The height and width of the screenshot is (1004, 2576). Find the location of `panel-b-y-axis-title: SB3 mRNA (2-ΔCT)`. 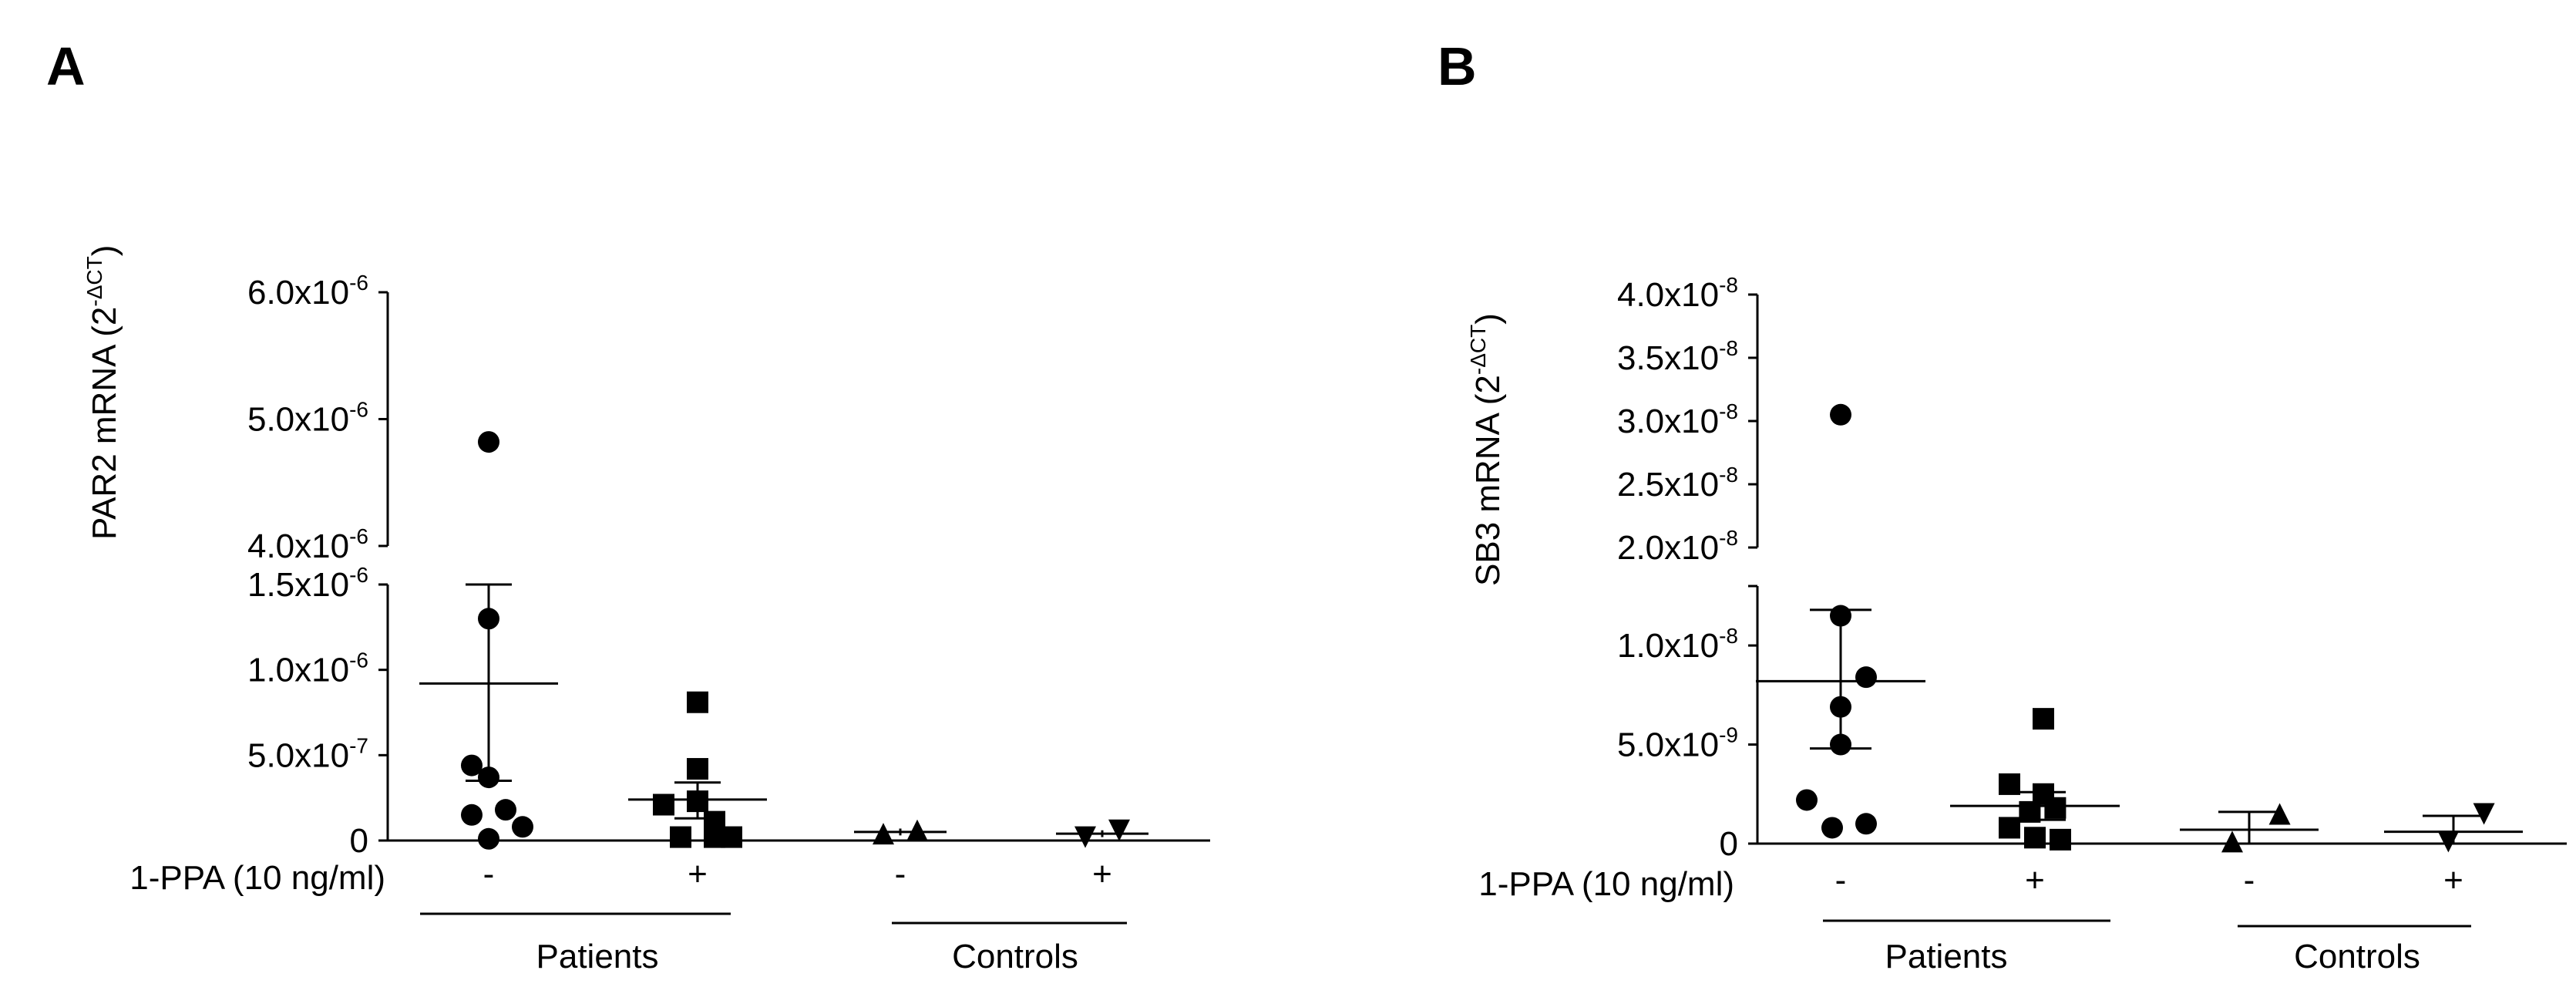

panel-b-y-axis-title: SB3 mRNA (2-ΔCT) is located at coordinates (1486, 449).